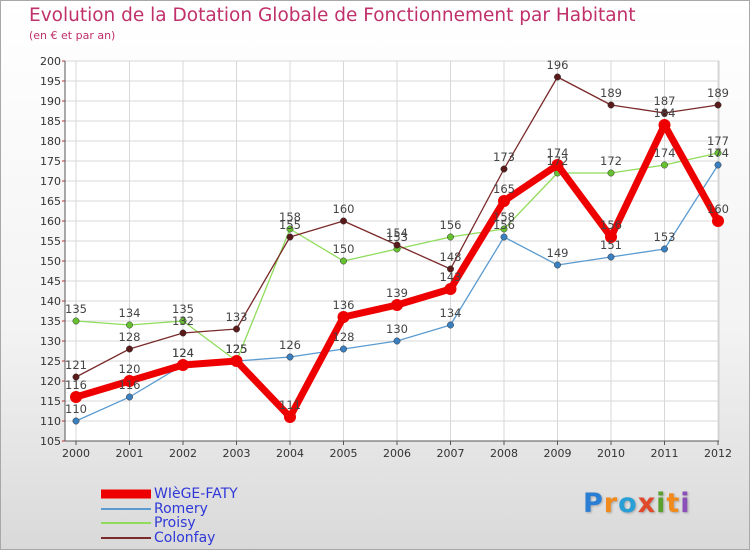  I want to click on y-tick-label: 175, so click(50, 161).